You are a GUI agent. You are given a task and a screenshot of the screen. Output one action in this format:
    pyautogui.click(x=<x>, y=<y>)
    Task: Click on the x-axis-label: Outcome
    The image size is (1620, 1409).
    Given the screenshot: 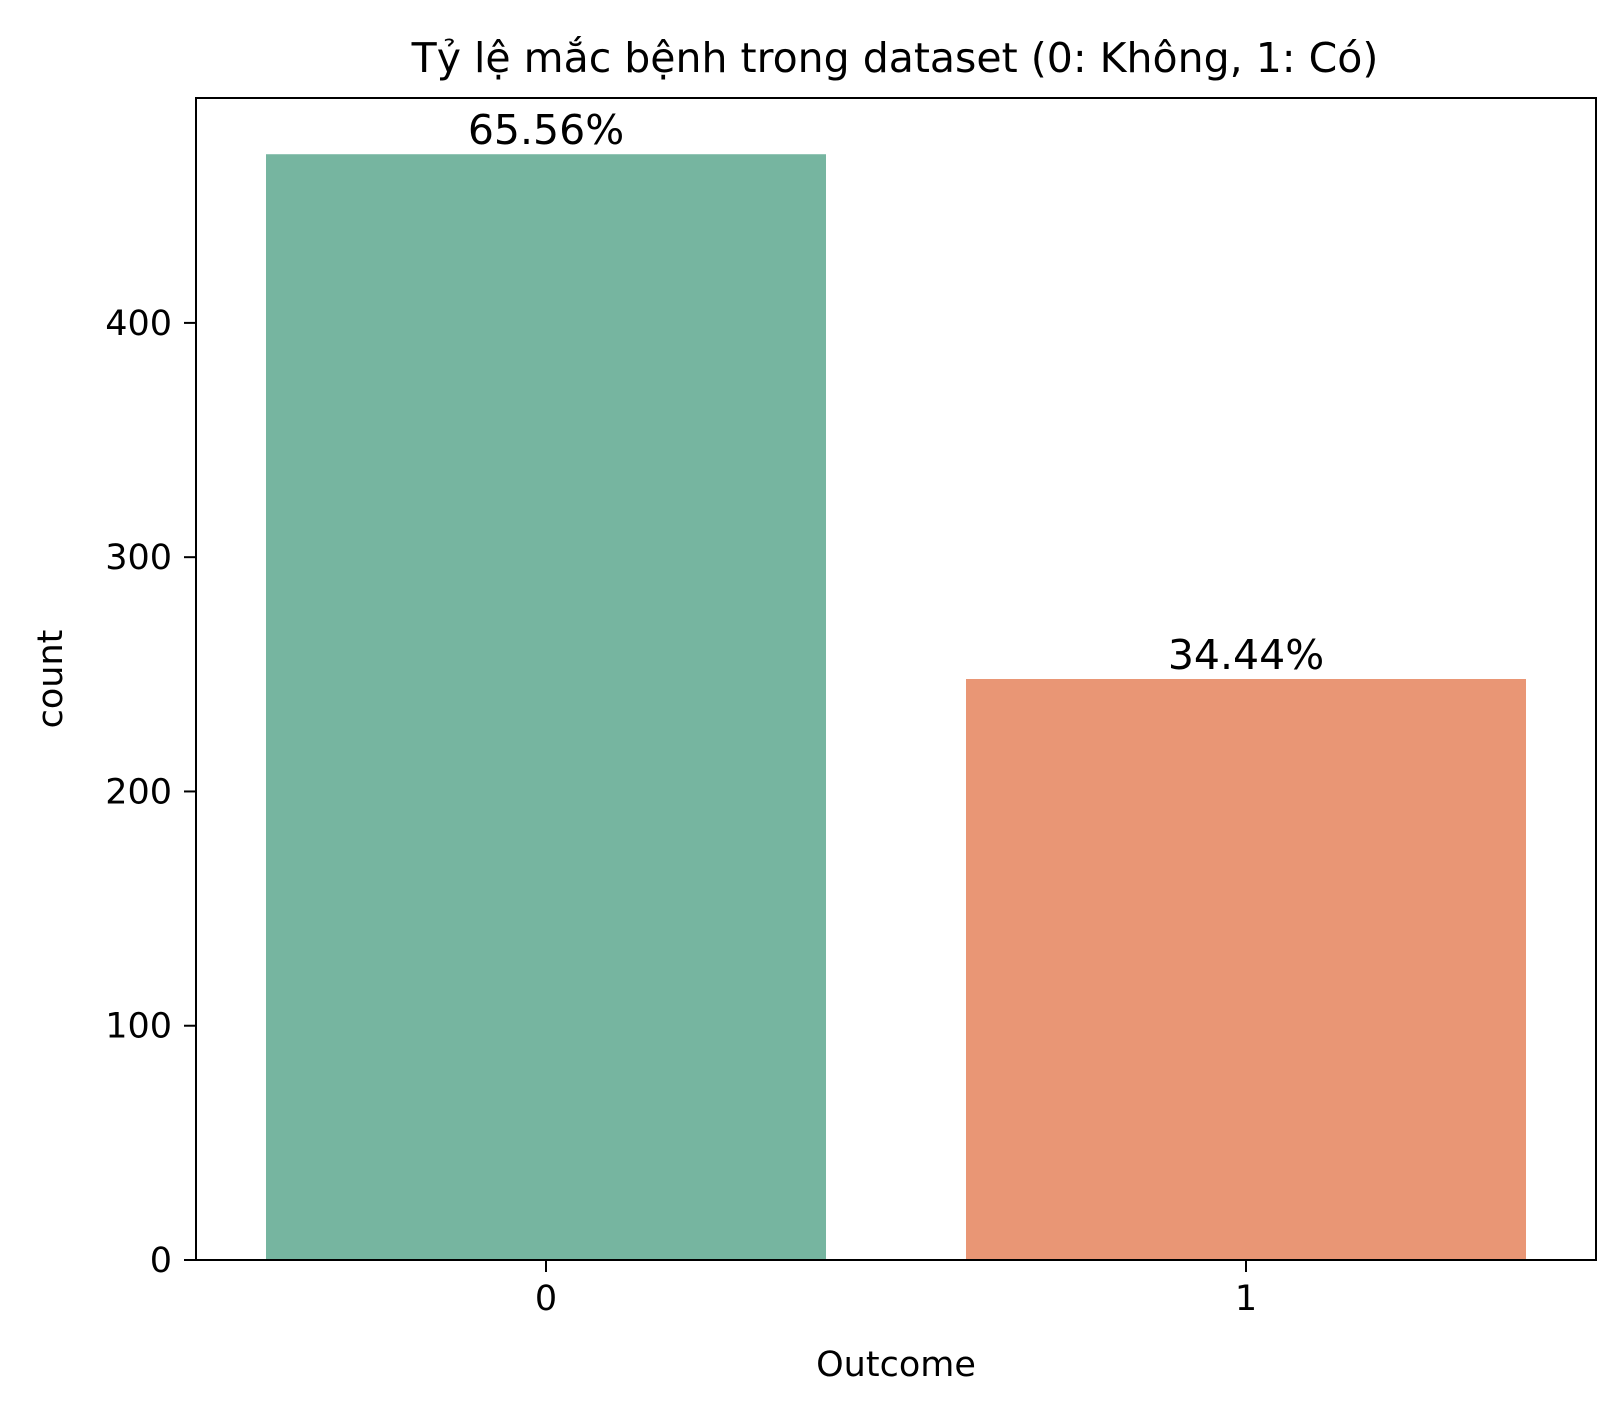 What is the action you would take?
    pyautogui.click(x=896, y=1365)
    